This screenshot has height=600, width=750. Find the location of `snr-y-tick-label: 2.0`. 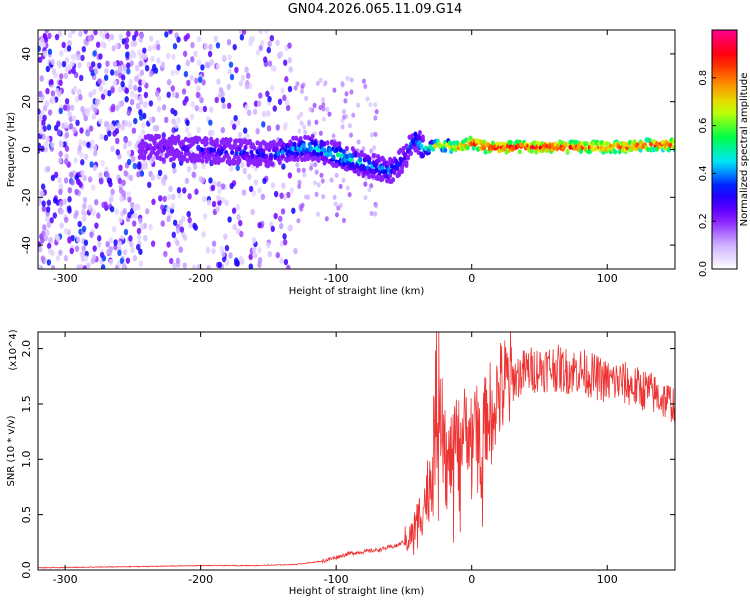

snr-y-tick-label: 2.0 is located at coordinates (26, 349).